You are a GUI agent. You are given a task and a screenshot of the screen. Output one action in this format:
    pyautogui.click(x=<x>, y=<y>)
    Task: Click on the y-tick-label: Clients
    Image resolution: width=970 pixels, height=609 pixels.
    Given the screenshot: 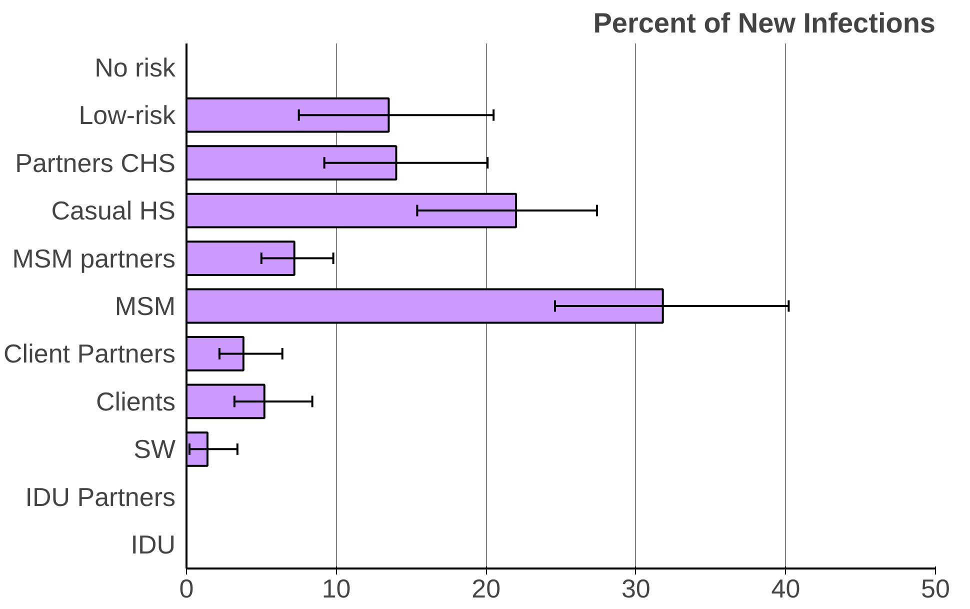 What is the action you would take?
    pyautogui.click(x=136, y=401)
    